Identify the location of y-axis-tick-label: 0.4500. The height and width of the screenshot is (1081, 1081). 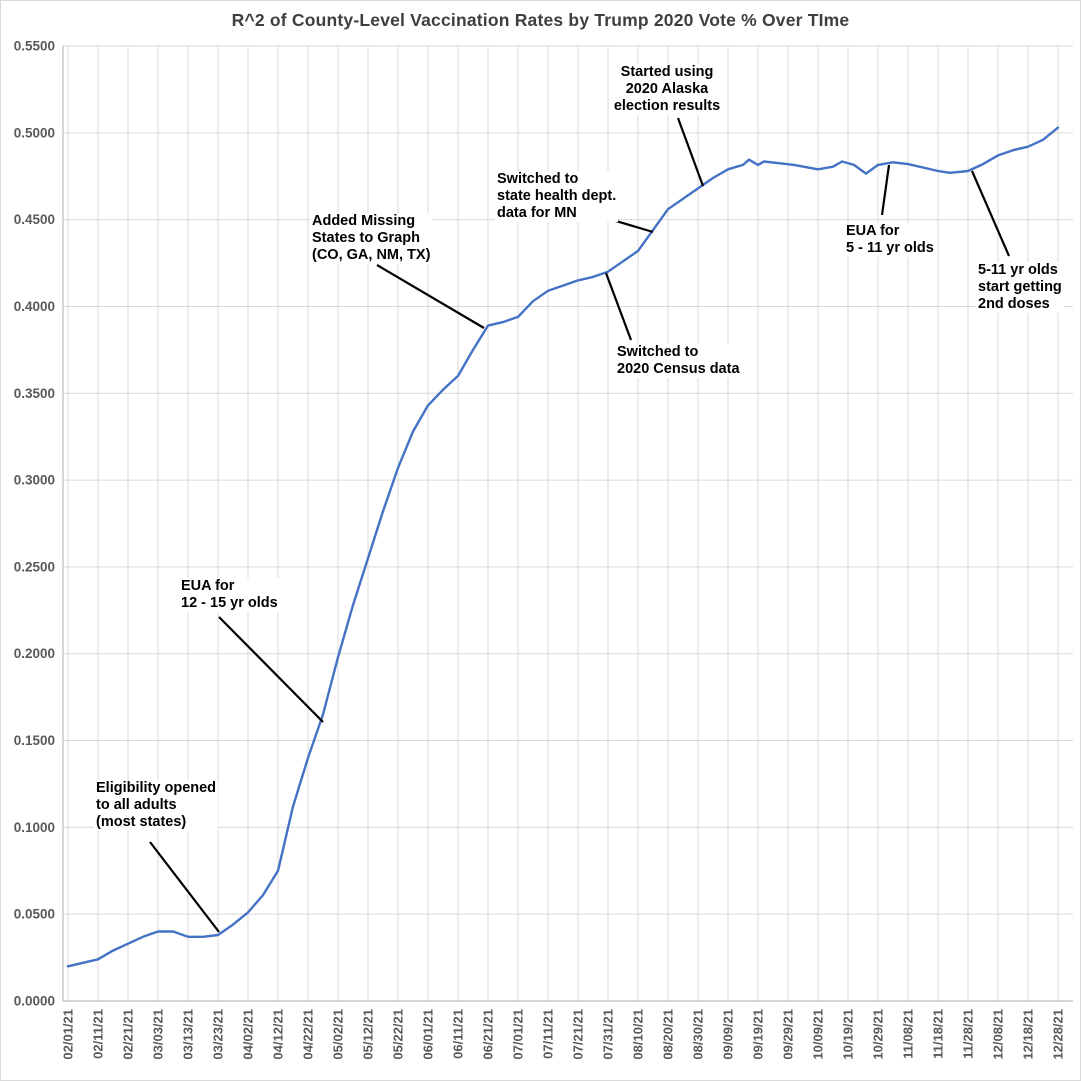
(34, 219).